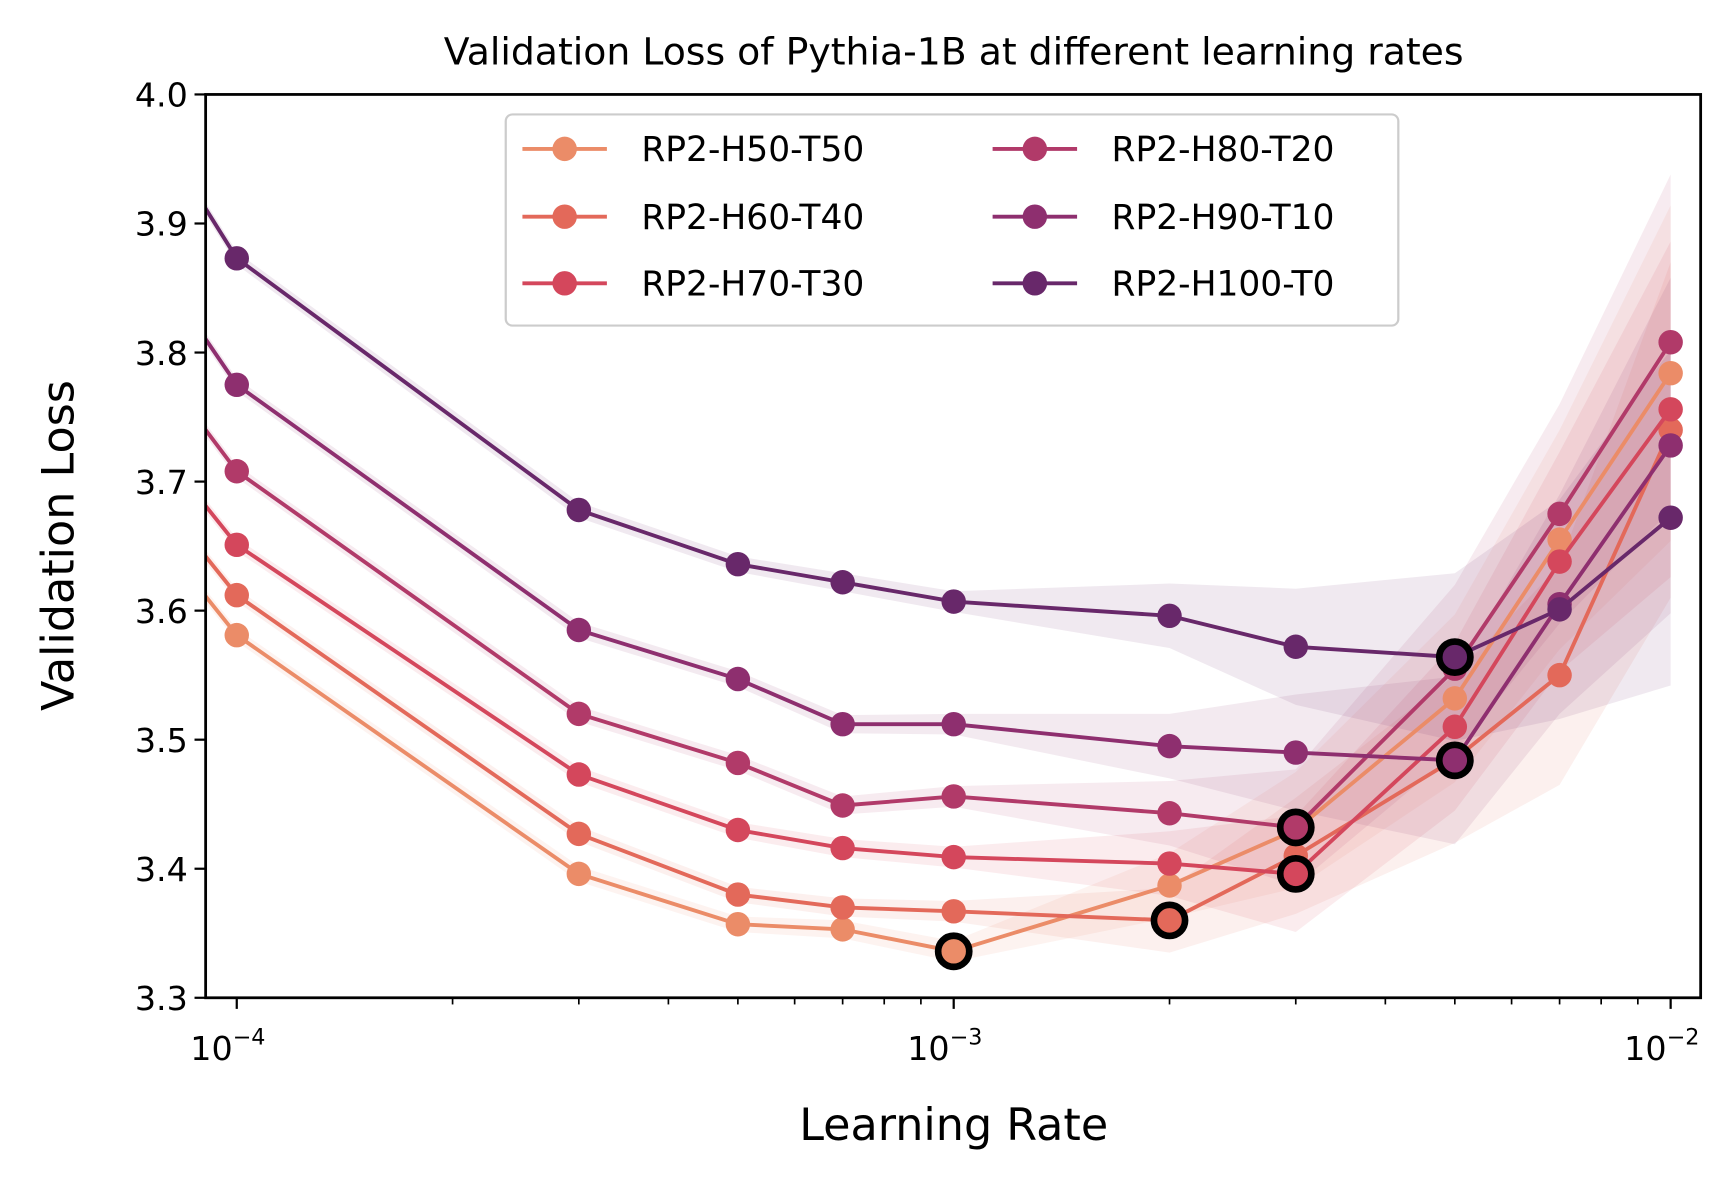 The width and height of the screenshot is (1734, 1180). I want to click on x-tick-exponent: −4, so click(249, 1037).